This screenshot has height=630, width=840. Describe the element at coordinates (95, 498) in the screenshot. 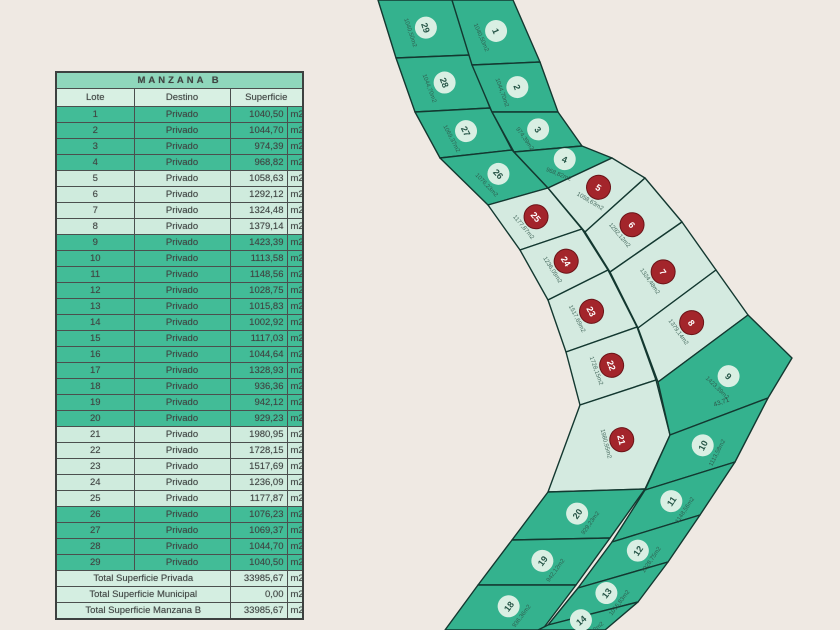

I see `lot-number-cell: 25` at that location.